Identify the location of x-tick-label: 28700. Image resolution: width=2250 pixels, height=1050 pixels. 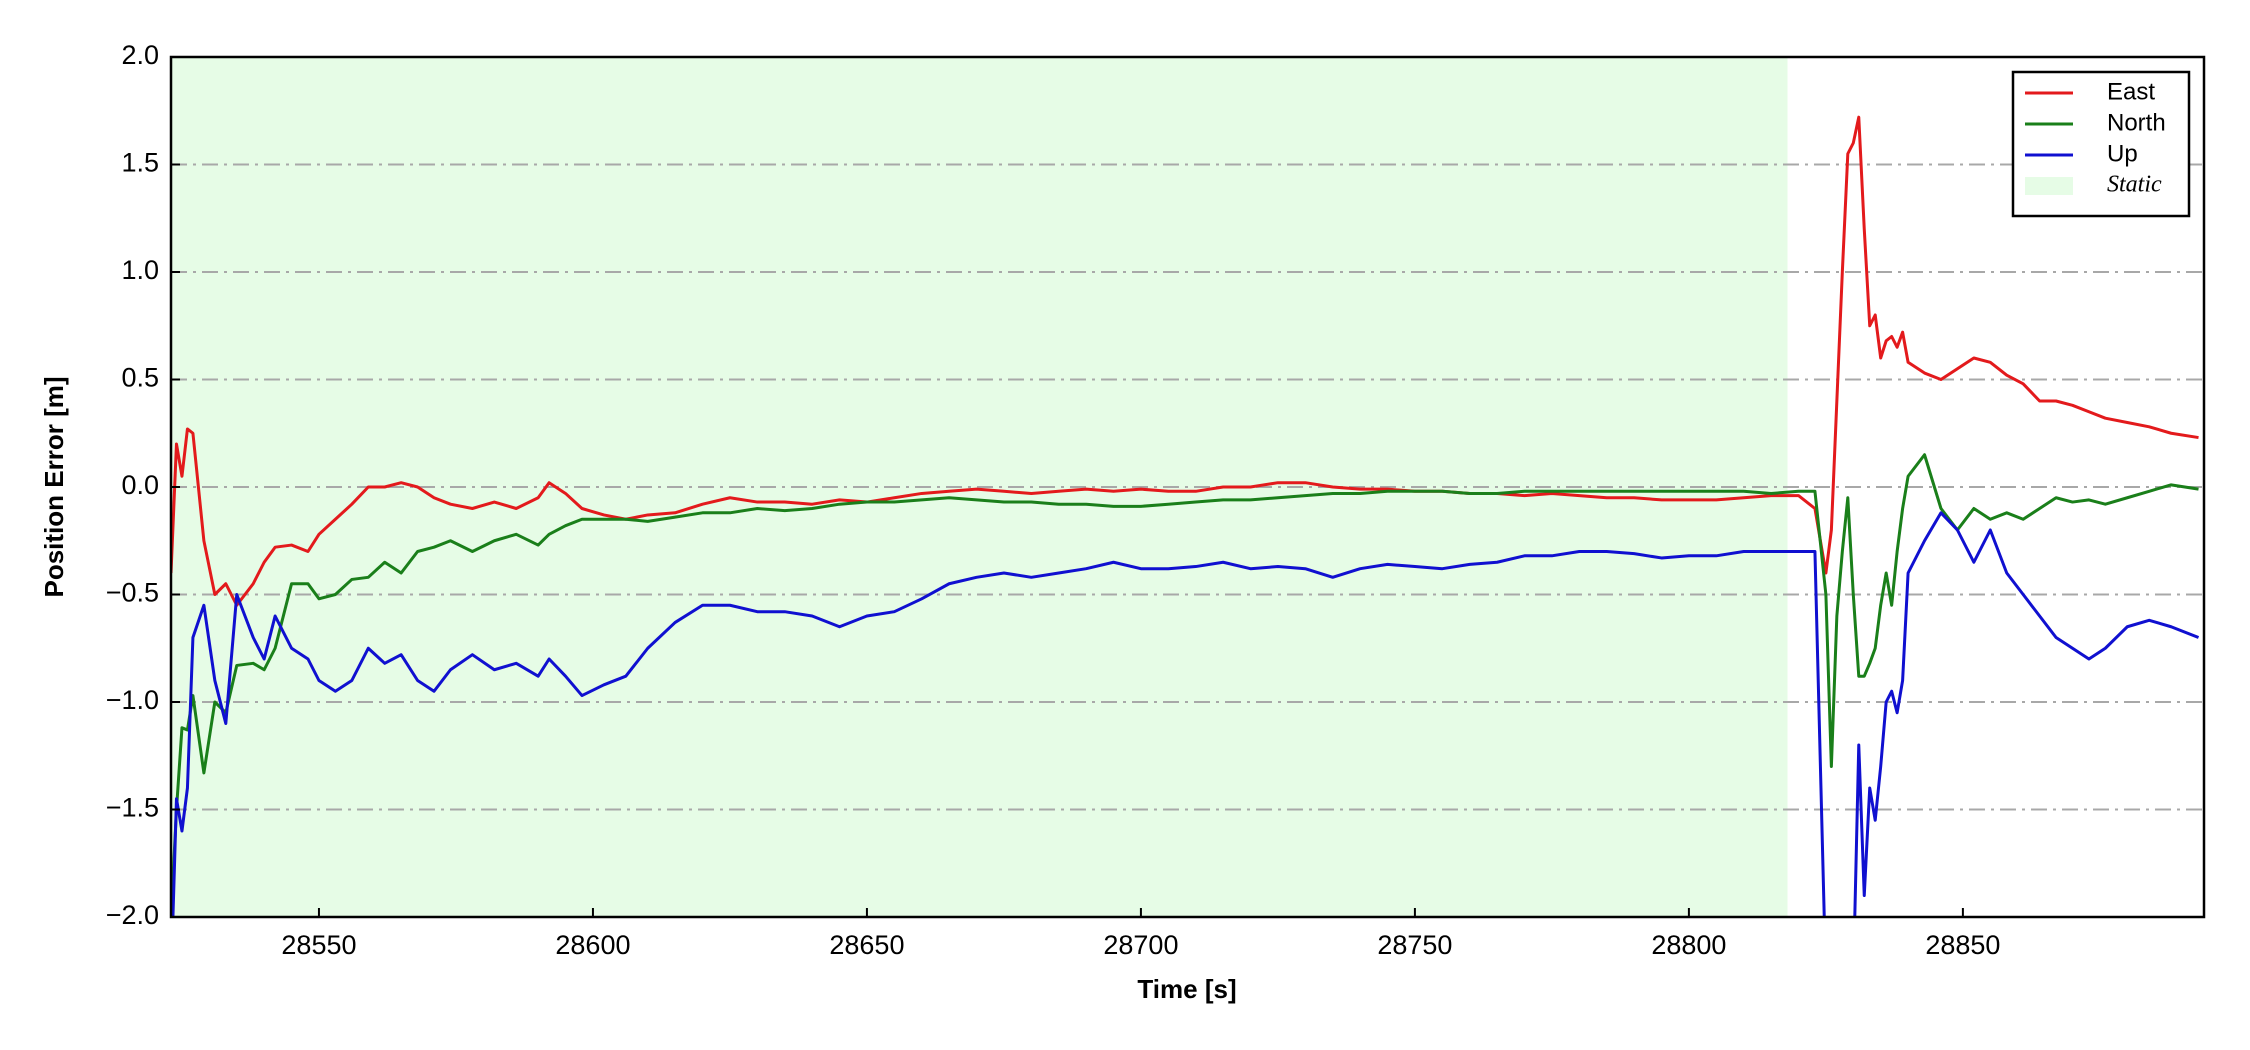
(1140, 945).